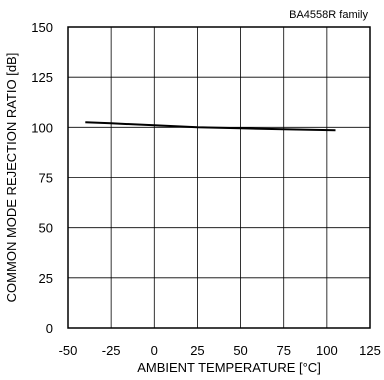 Image resolution: width=384 pixels, height=380 pixels. What do you see at coordinates (42, 77) in the screenshot?
I see `y-tick-label: 125` at bounding box center [42, 77].